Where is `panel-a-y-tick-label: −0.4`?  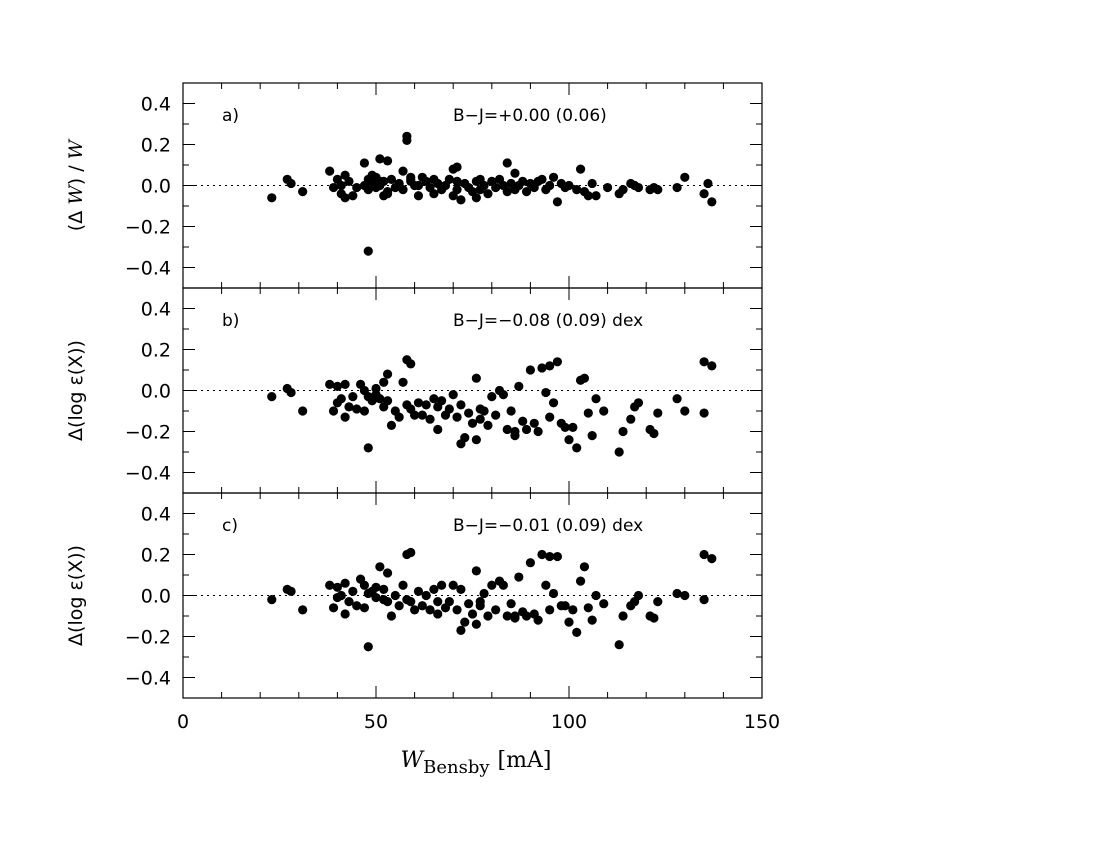
panel-a-y-tick-label: −0.4 is located at coordinates (148, 269).